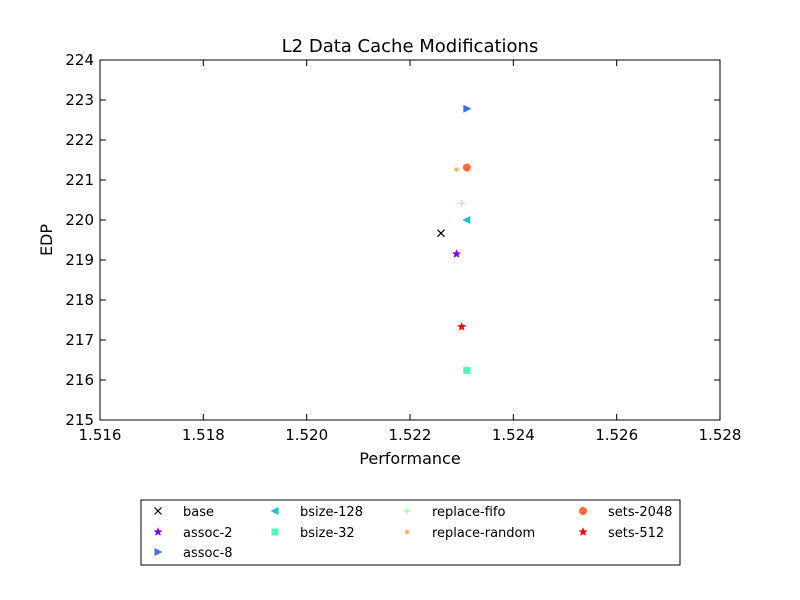 This screenshot has height=600, width=800. Describe the element at coordinates (513, 435) in the screenshot. I see `x-tick-label: 1.524` at that location.